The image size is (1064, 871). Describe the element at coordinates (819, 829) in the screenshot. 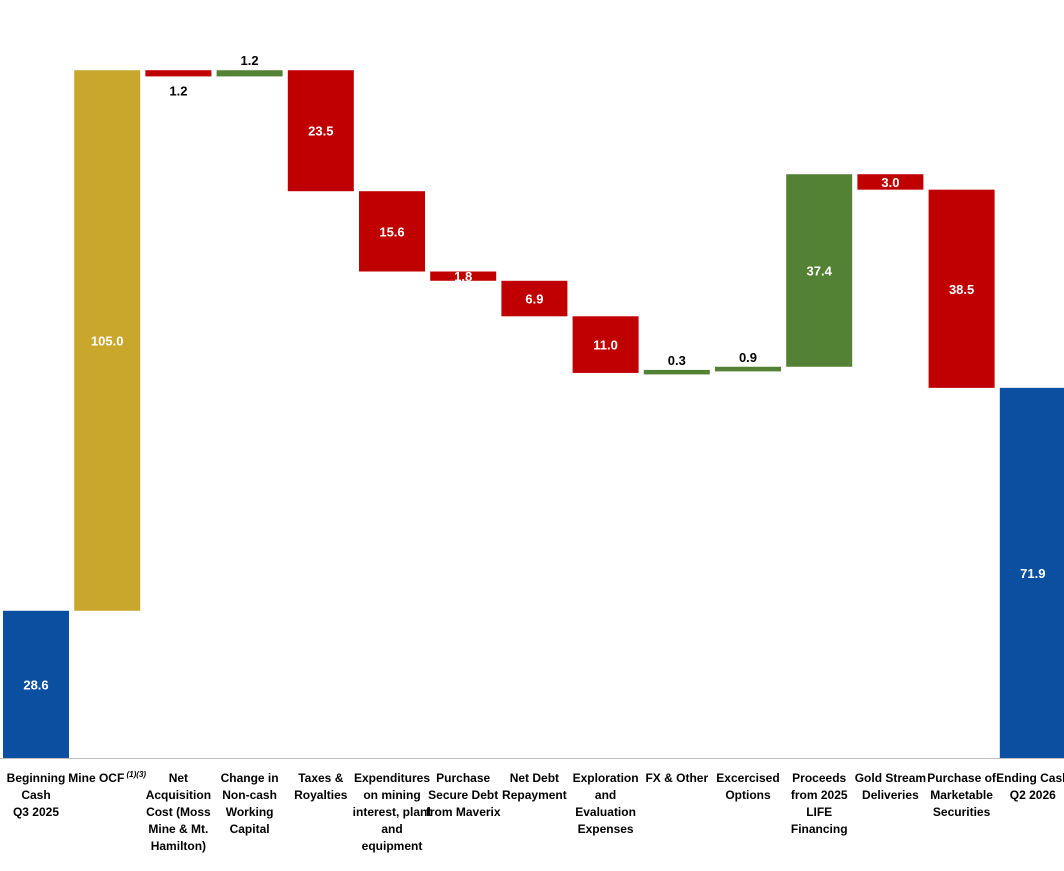

I see `category-label-11-line-3: Financing` at that location.